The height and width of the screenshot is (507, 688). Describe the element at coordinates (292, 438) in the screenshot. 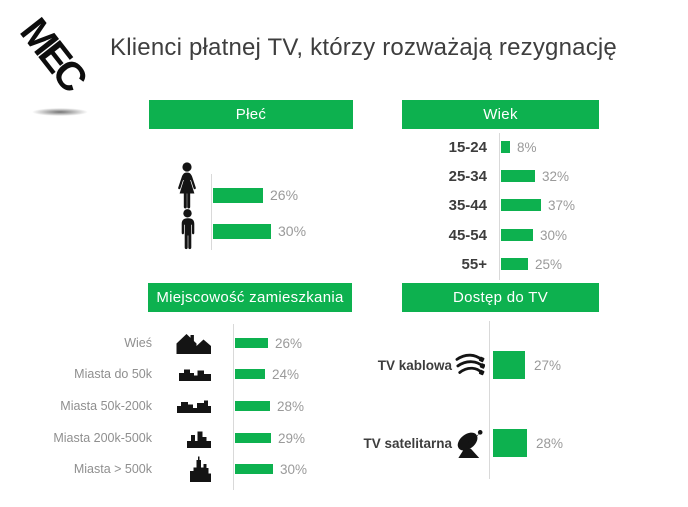

I see `value-label: 29%` at that location.